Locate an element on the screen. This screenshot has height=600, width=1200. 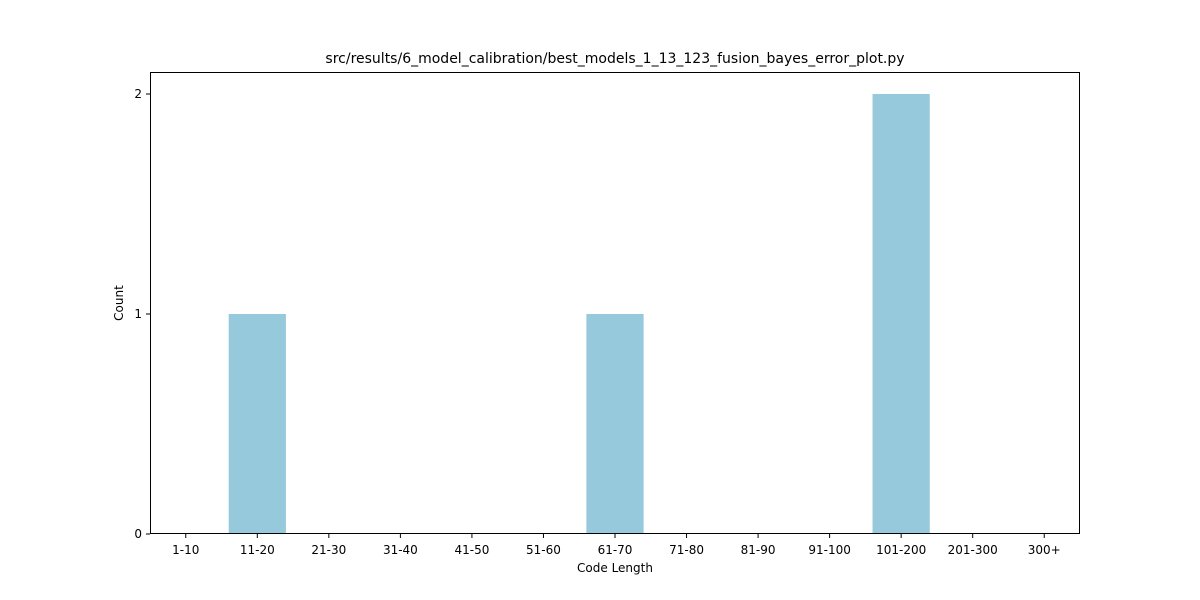
y-axis-label: Count is located at coordinates (119, 303).